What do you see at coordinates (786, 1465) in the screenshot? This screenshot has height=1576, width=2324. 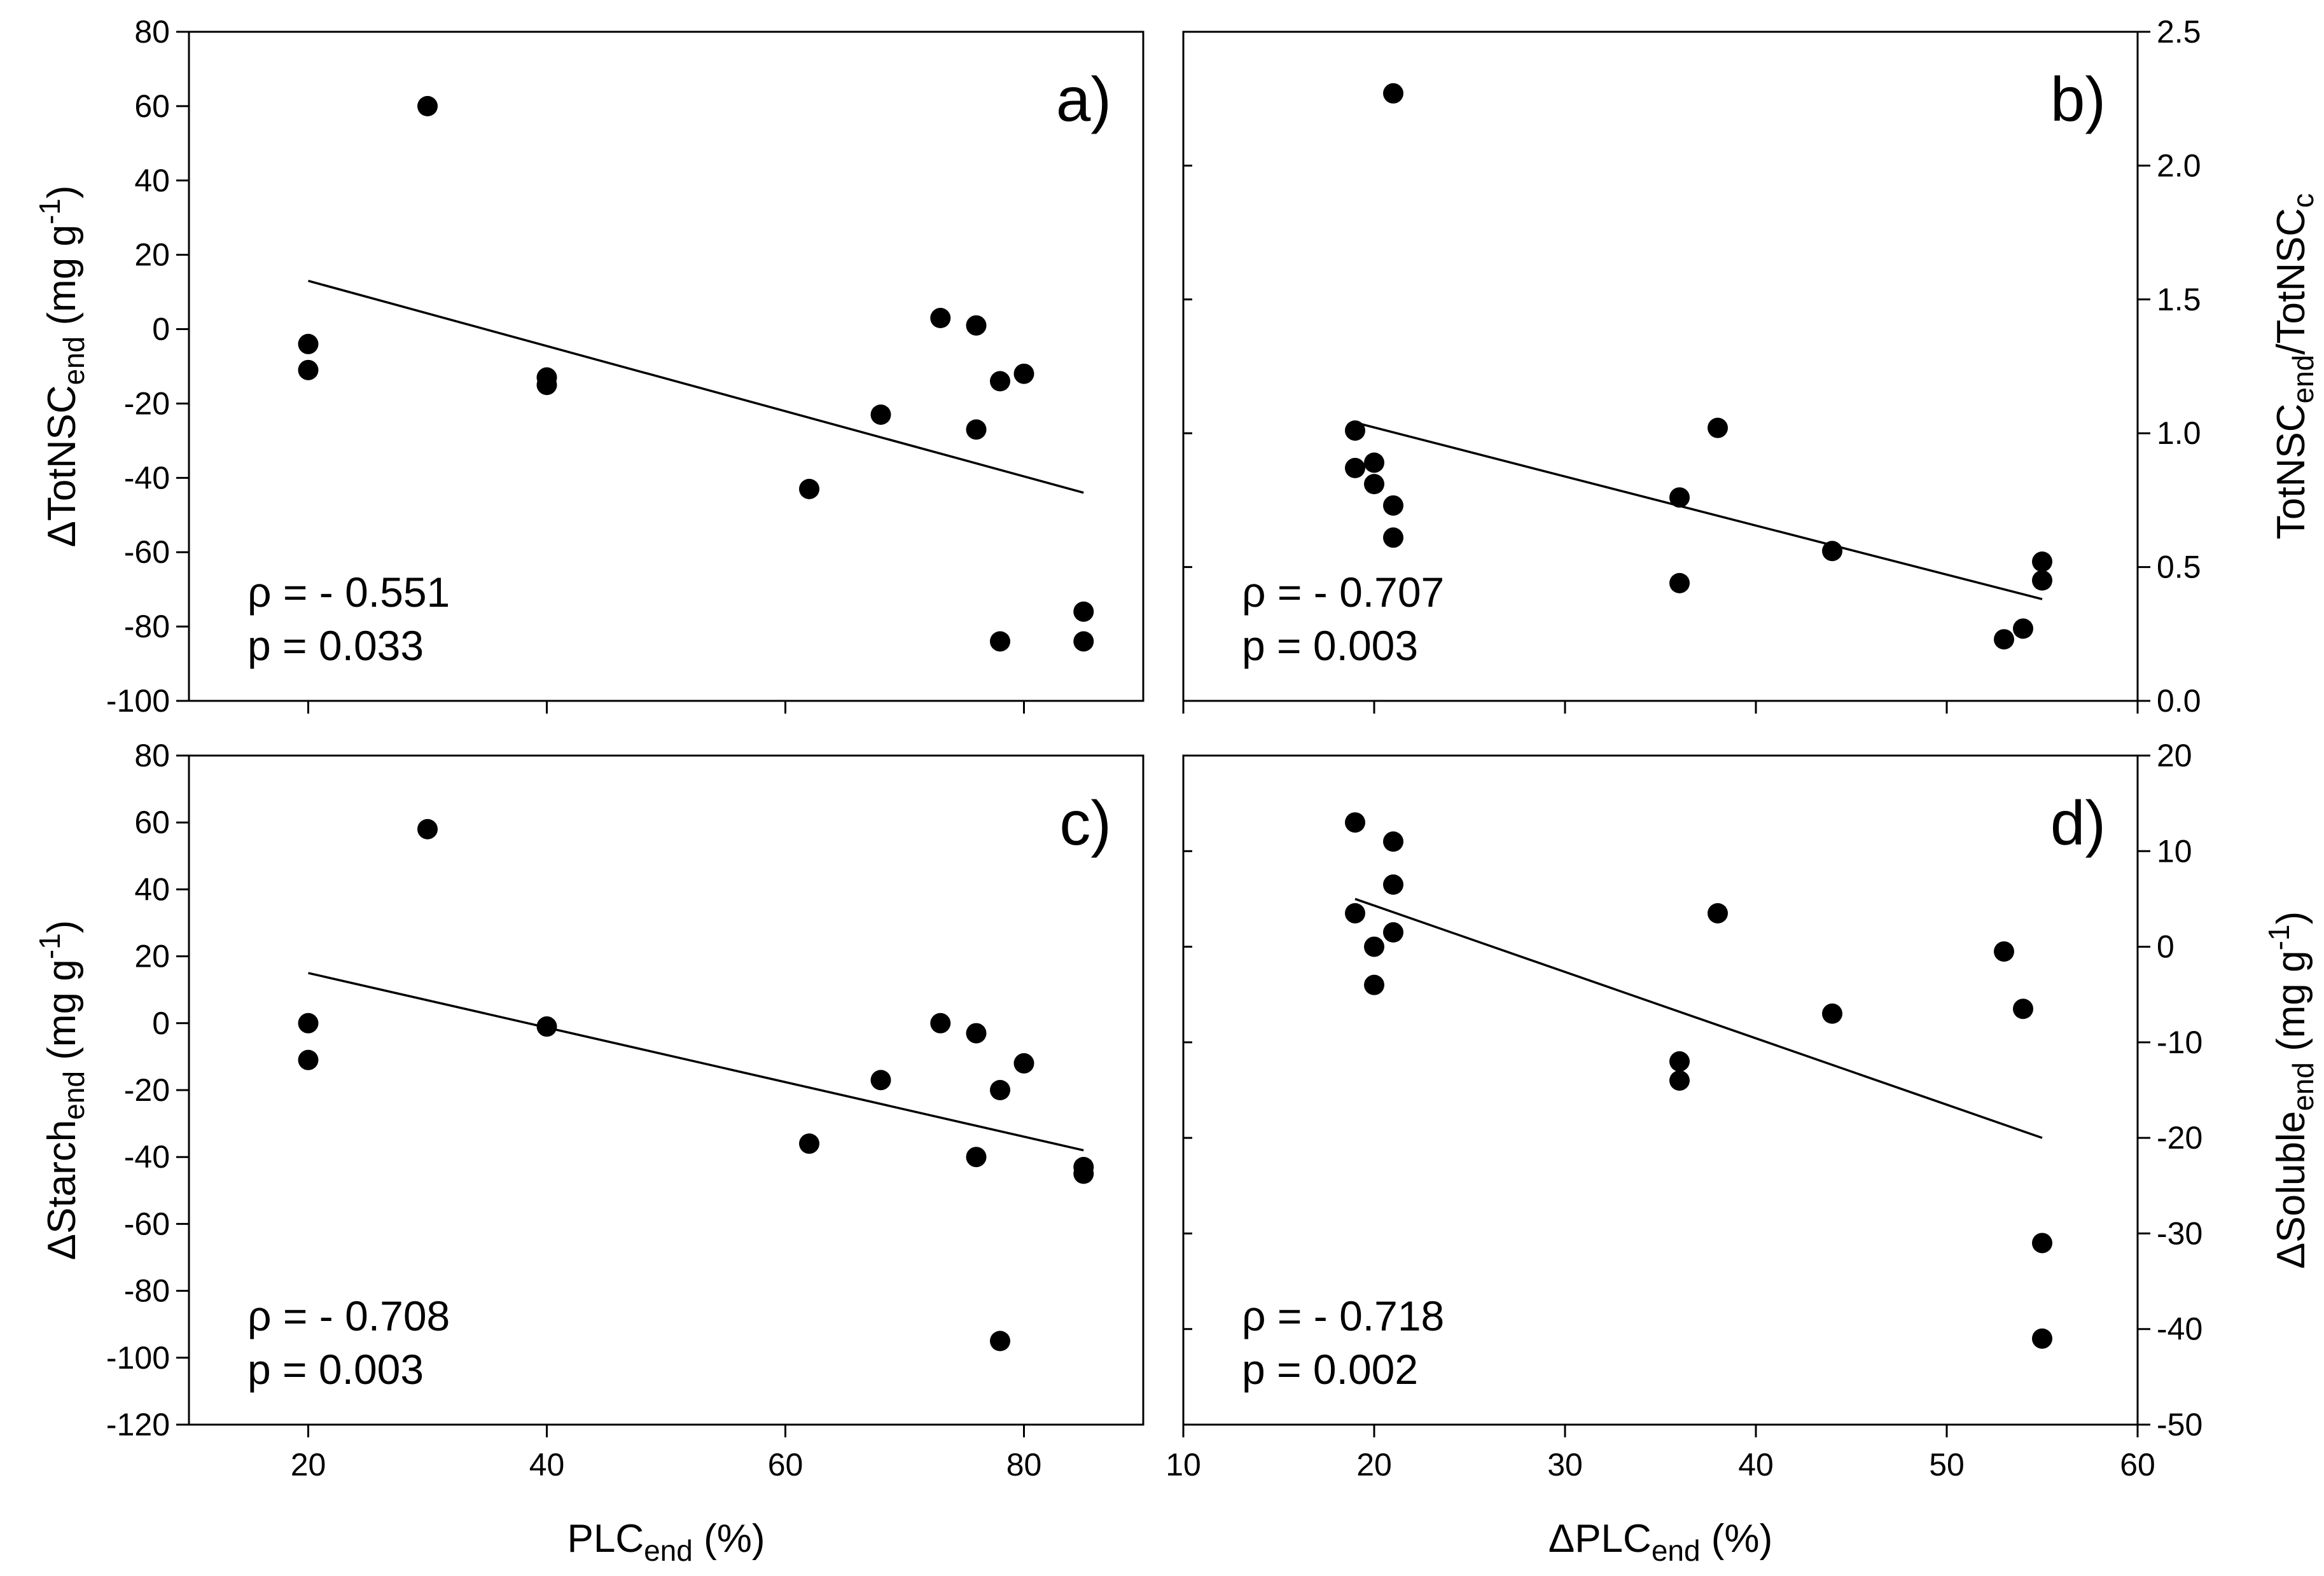 I see `panel-c-x-tick-label: 60` at bounding box center [786, 1465].